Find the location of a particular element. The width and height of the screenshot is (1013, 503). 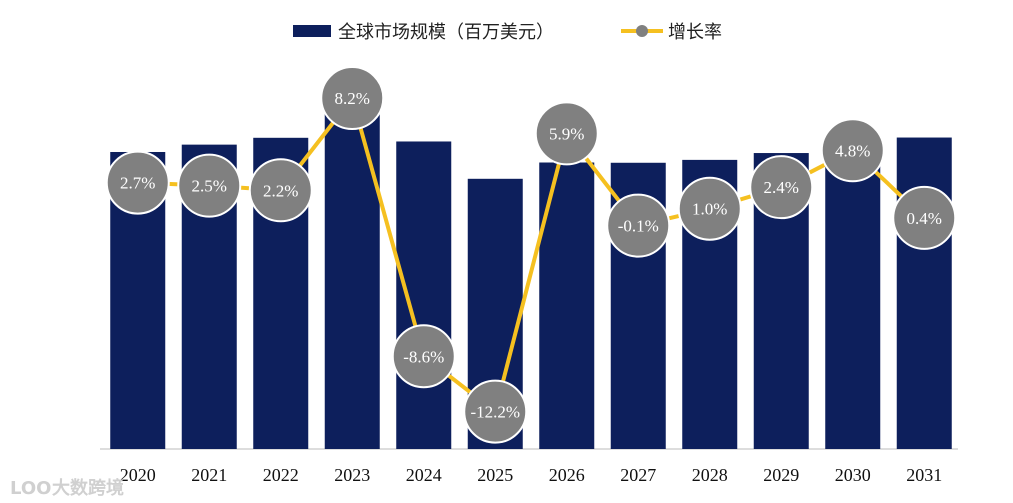

watermark: LOO 大数跨境 is located at coordinates (67, 488).